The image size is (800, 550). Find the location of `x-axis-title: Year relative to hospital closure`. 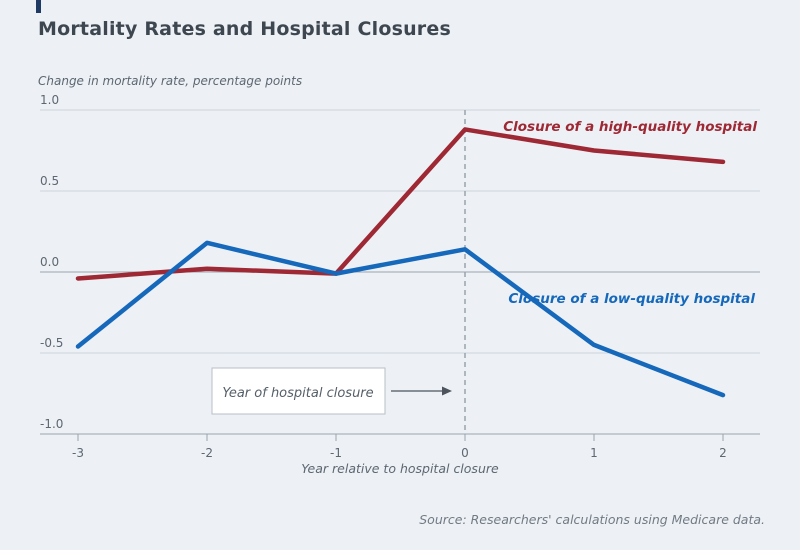

x-axis-title: Year relative to hospital closure is located at coordinates (400, 468).